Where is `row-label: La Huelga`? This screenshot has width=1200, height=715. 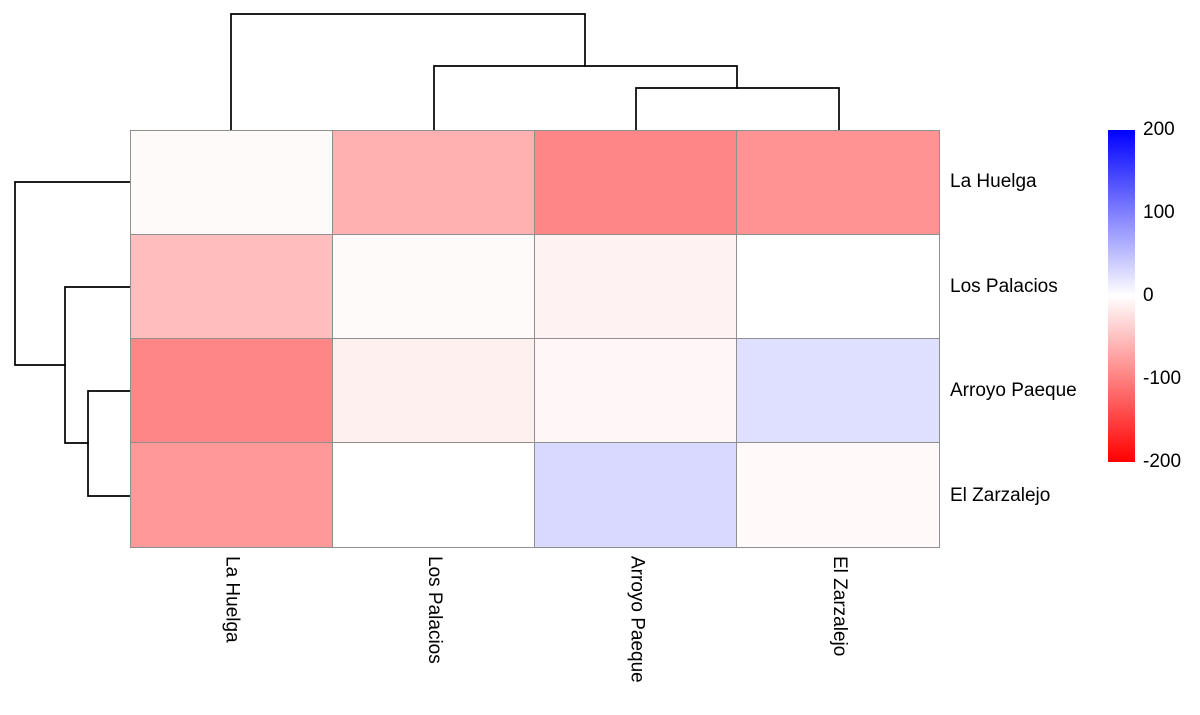 row-label: La Huelga is located at coordinates (993, 182).